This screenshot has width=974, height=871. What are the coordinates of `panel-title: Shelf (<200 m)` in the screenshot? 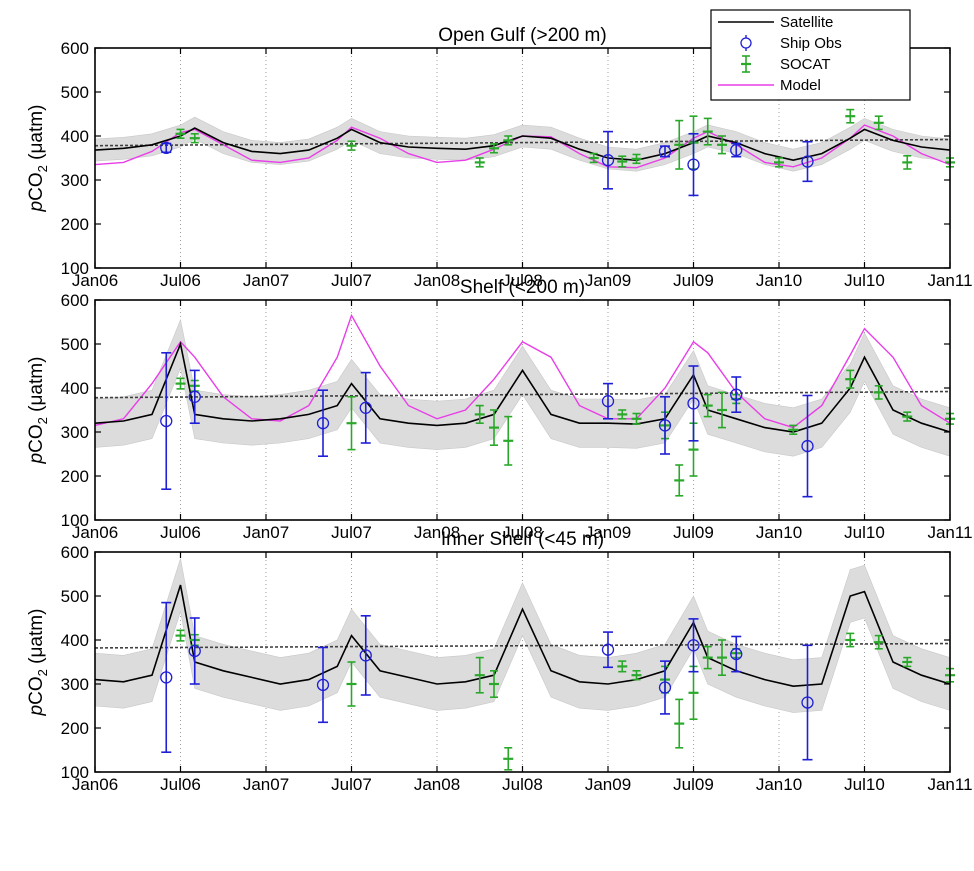 It's located at (522, 287).